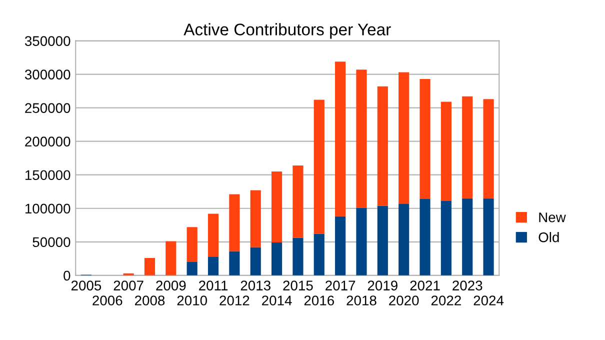 The height and width of the screenshot is (340, 605). Describe the element at coordinates (255, 285) in the screenshot. I see `x-tick-label: 2013` at that location.